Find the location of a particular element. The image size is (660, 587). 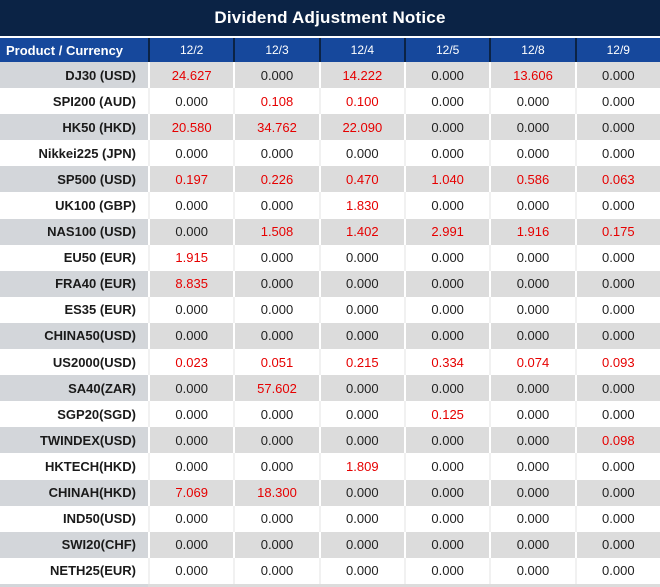

table-row: ES35 (EUR) 0.000 0.000 0.000 0.000 0.000 0.000 is located at coordinates (330, 309).